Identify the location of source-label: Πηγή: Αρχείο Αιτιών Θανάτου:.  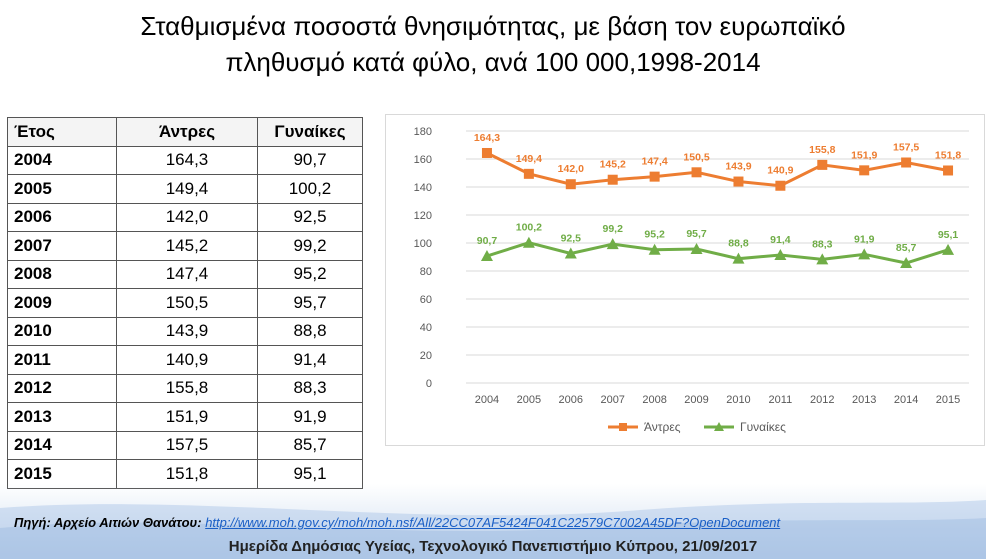
(108, 522).